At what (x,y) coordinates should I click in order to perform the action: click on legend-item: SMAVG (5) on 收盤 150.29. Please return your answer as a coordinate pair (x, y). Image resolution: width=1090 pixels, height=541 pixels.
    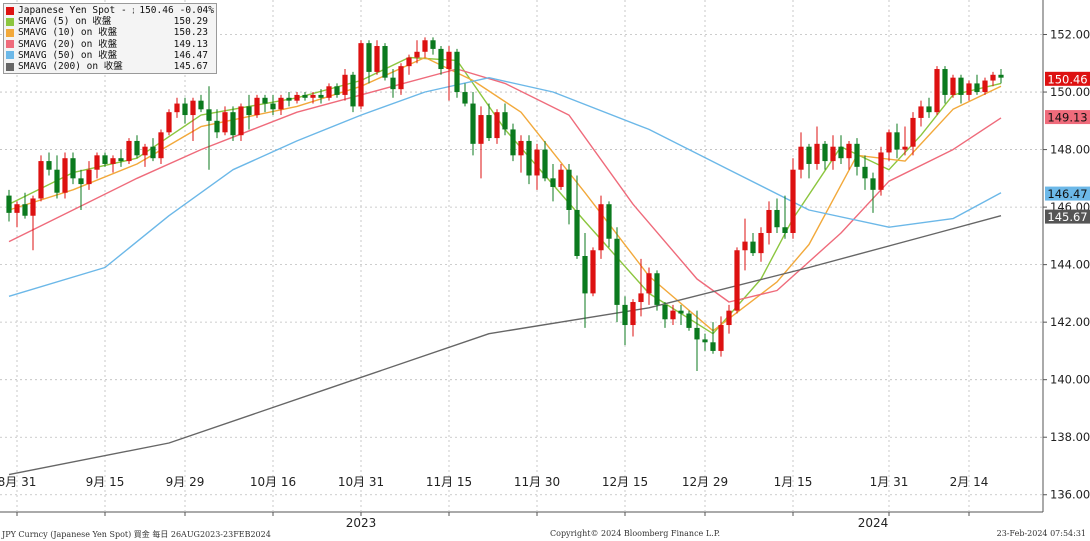
    Looking at the image, I should click on (110, 21).